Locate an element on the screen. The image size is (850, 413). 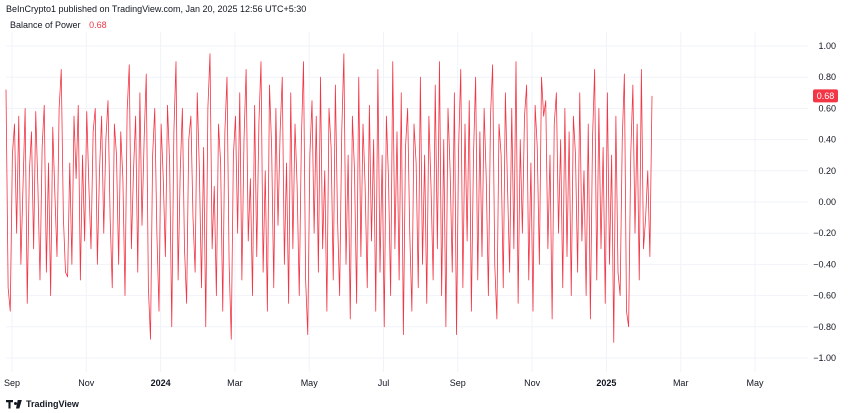
x-tick-label: 2024 is located at coordinates (161, 383).